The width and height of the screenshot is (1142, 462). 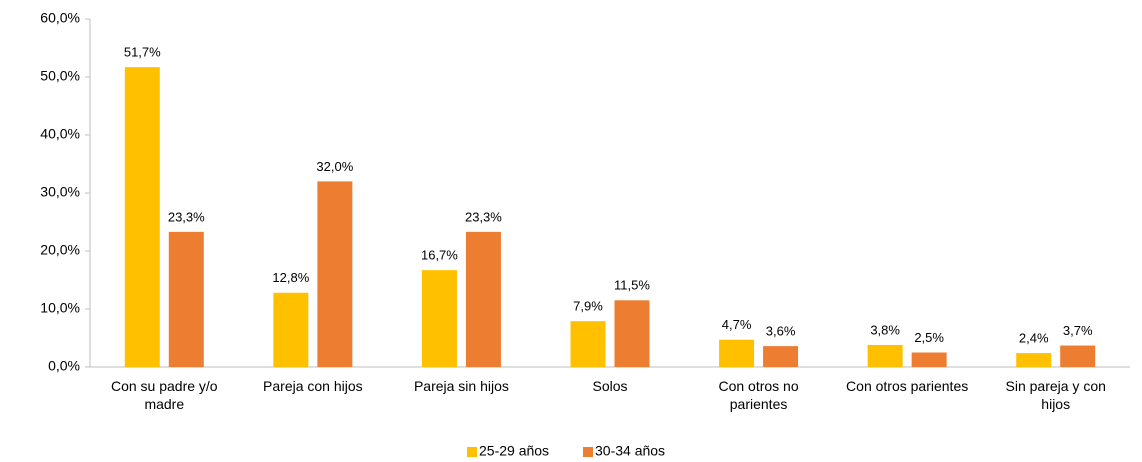 What do you see at coordinates (1078, 330) in the screenshot?
I see `data-label: 3,7%` at bounding box center [1078, 330].